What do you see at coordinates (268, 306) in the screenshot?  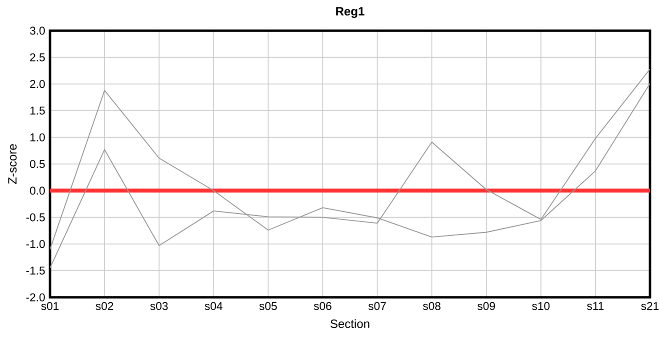 I see `x-tick-label: s05` at bounding box center [268, 306].